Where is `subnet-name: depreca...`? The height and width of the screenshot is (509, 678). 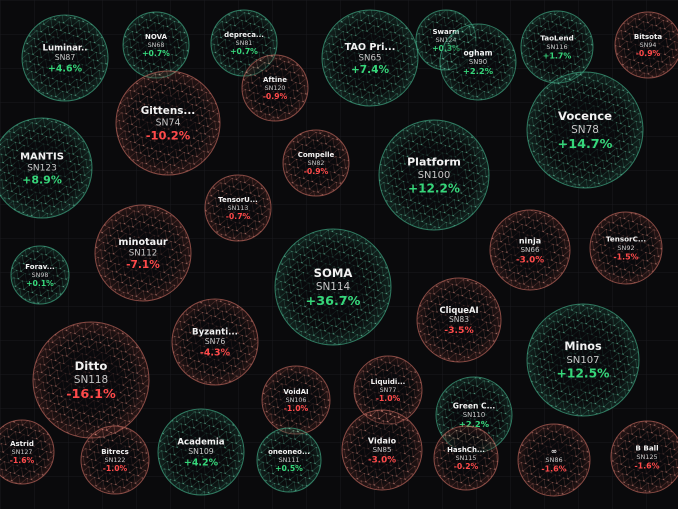
subnet-name: depreca... is located at coordinates (244, 35).